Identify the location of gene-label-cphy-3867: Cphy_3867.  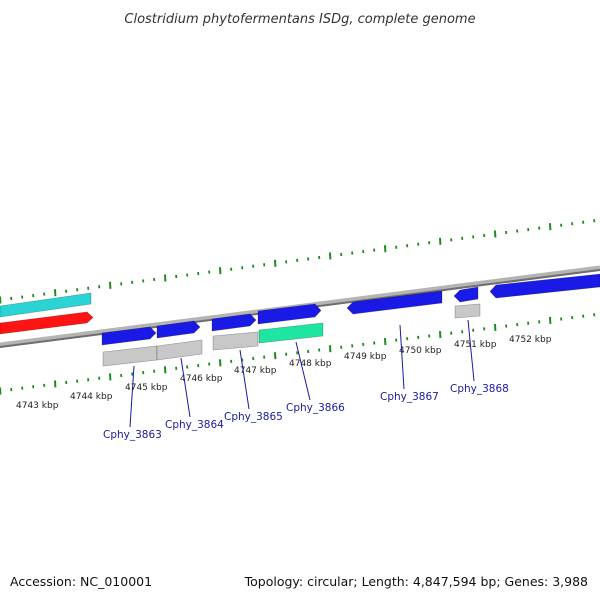
(409, 397).